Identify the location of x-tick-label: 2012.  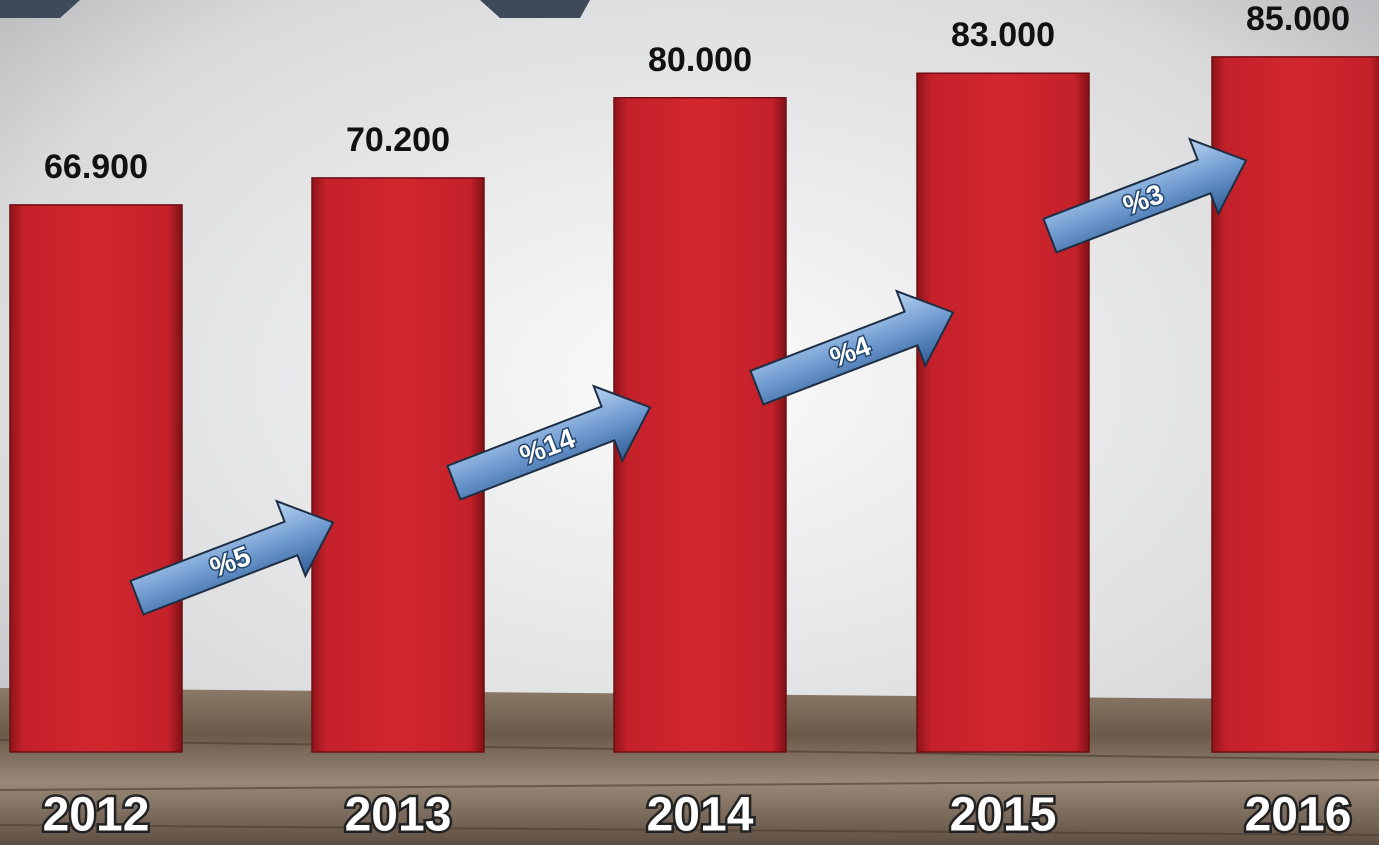
(96, 815).